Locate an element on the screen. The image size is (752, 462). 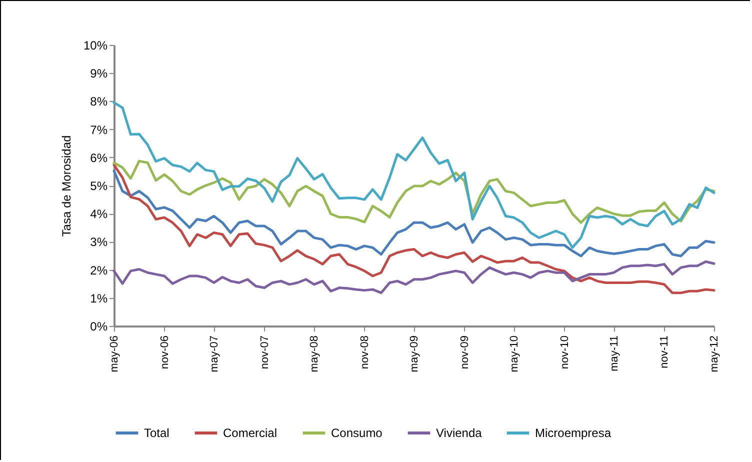
y-tick-label: 6% is located at coordinates (99, 157).